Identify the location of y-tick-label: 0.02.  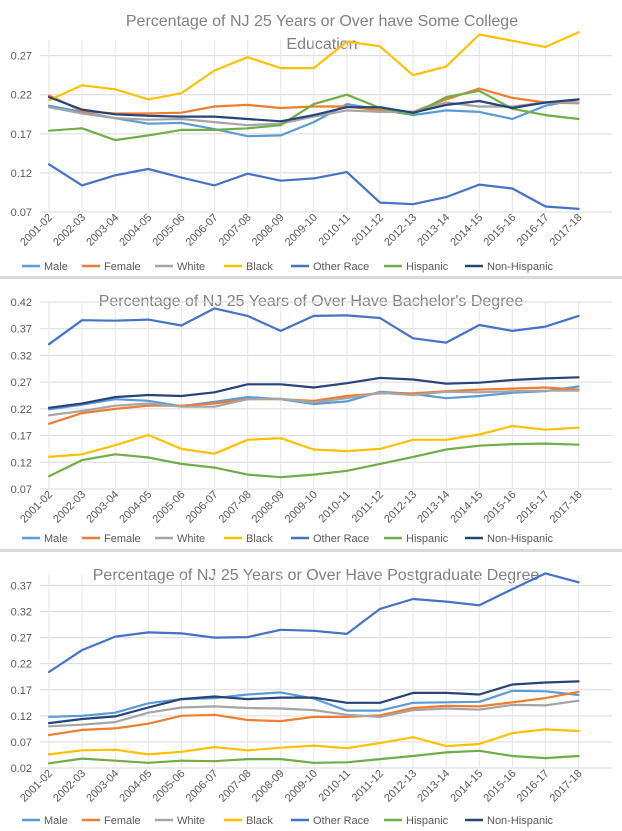
(21, 769).